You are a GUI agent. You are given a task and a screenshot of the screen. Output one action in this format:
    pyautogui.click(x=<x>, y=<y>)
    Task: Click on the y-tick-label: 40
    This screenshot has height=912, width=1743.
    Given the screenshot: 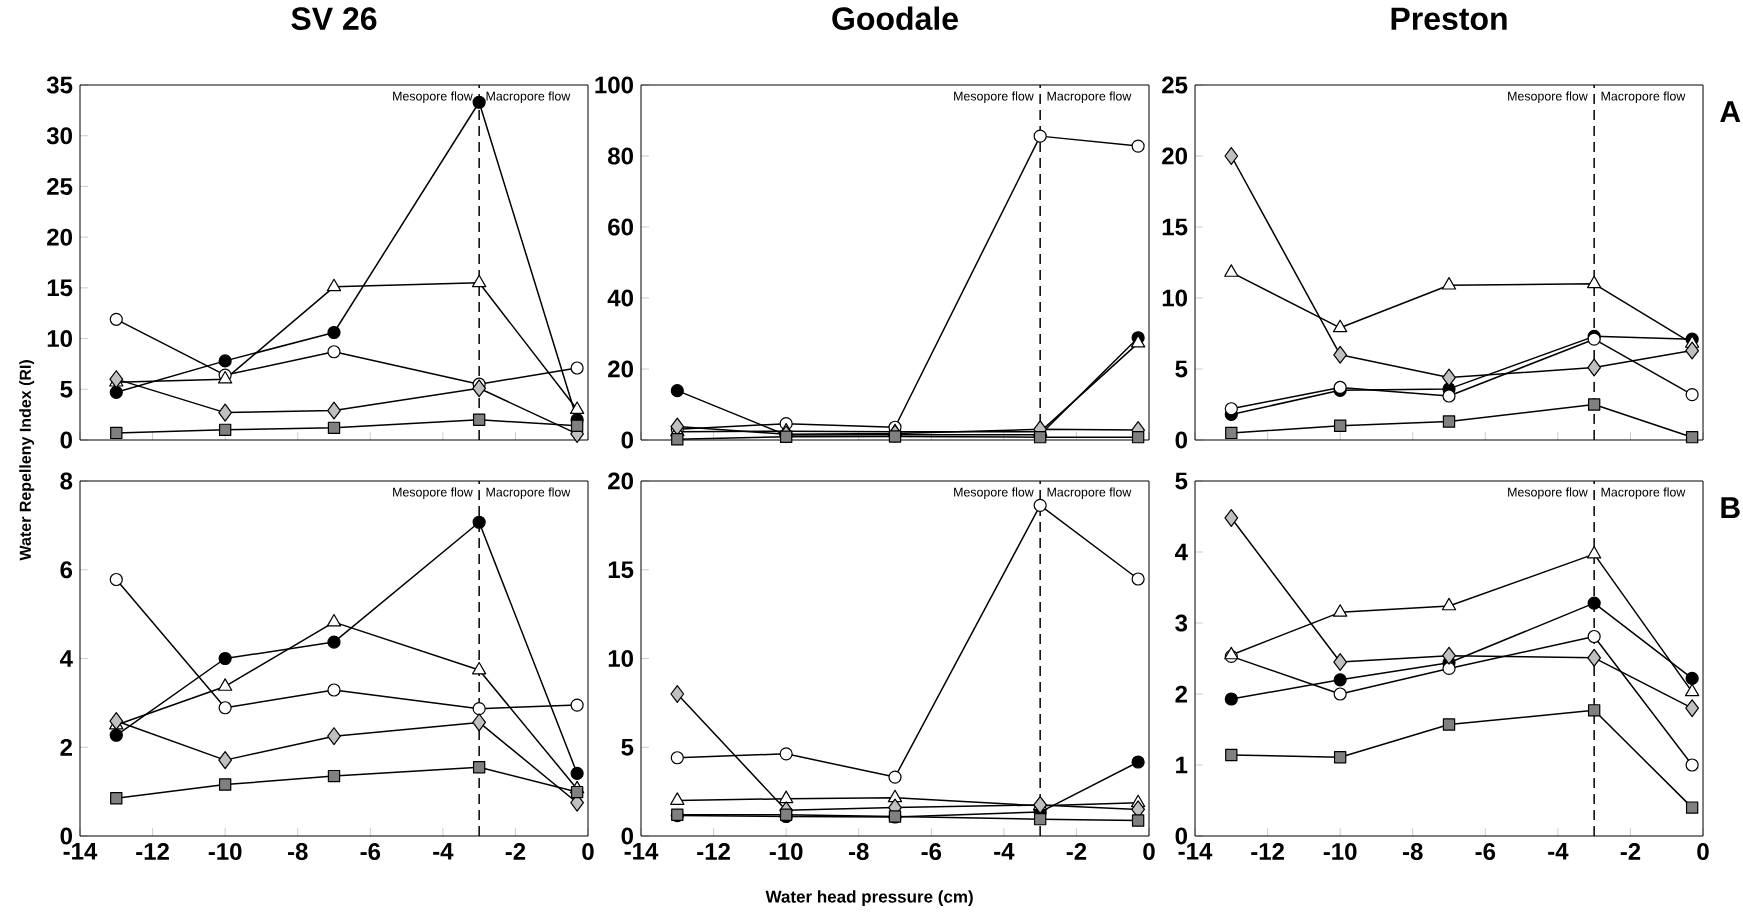 What is the action you would take?
    pyautogui.click(x=620, y=298)
    